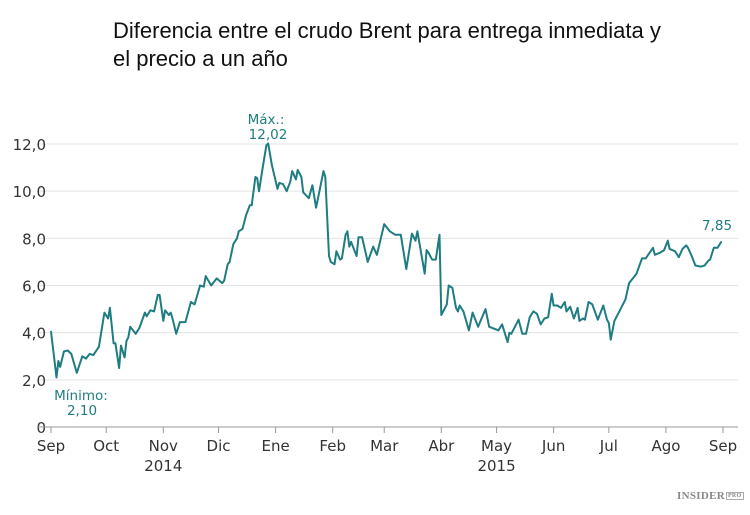 This screenshot has width=750, height=515. Describe the element at coordinates (384, 446) in the screenshot. I see `x-tick-label: Mar` at that location.